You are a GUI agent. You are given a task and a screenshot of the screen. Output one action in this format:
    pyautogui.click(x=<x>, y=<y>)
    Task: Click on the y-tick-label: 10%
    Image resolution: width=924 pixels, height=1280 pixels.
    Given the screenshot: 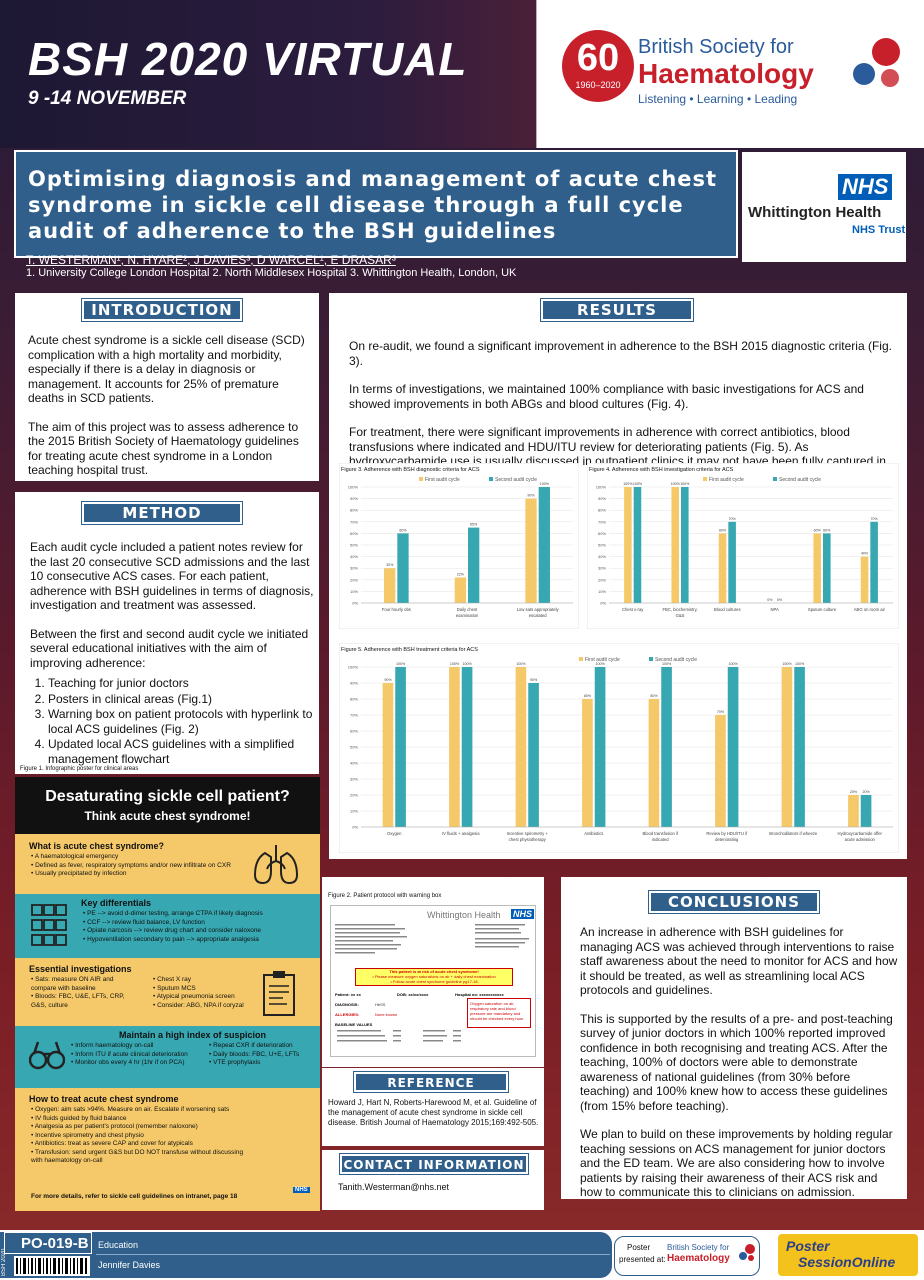 What is the action you would take?
    pyautogui.click(x=354, y=811)
    